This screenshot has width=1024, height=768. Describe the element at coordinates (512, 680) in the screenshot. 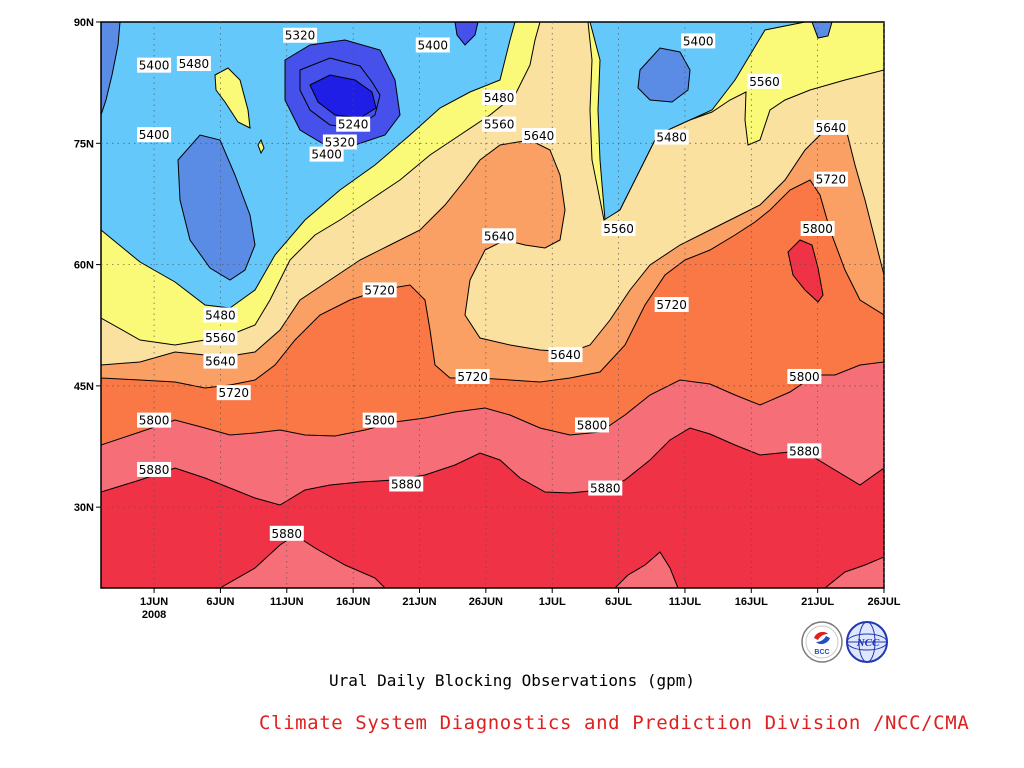

I see `chart-title: Ural Daily Blocking Observations (gpm)` at that location.